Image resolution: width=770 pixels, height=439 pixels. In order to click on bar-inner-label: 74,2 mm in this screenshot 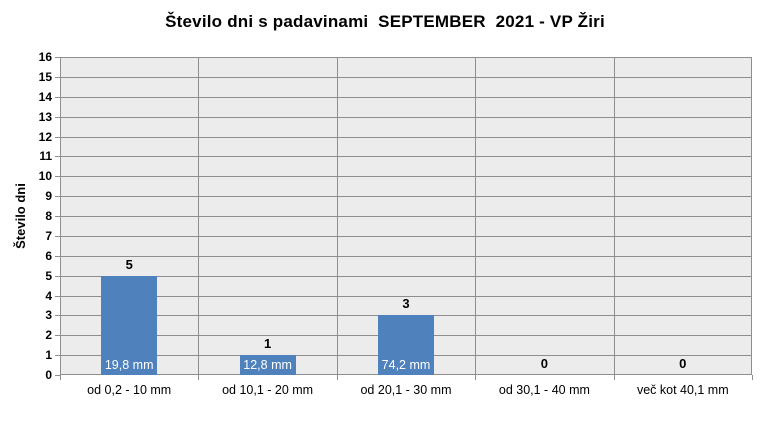, I will do `click(406, 365)`.